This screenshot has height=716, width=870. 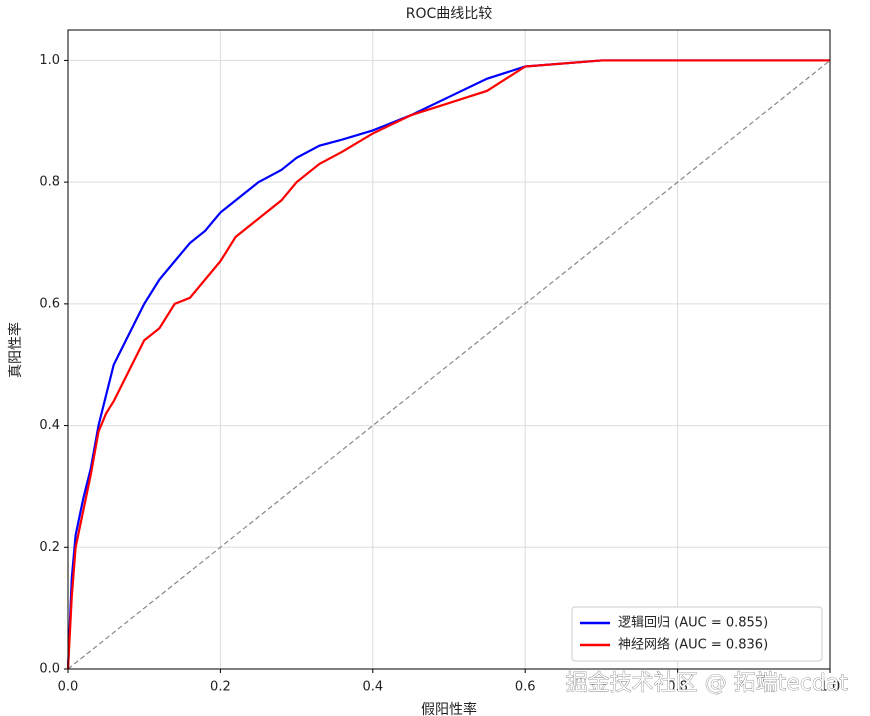 I want to click on y-tick-label: 0.2, so click(x=49, y=547).